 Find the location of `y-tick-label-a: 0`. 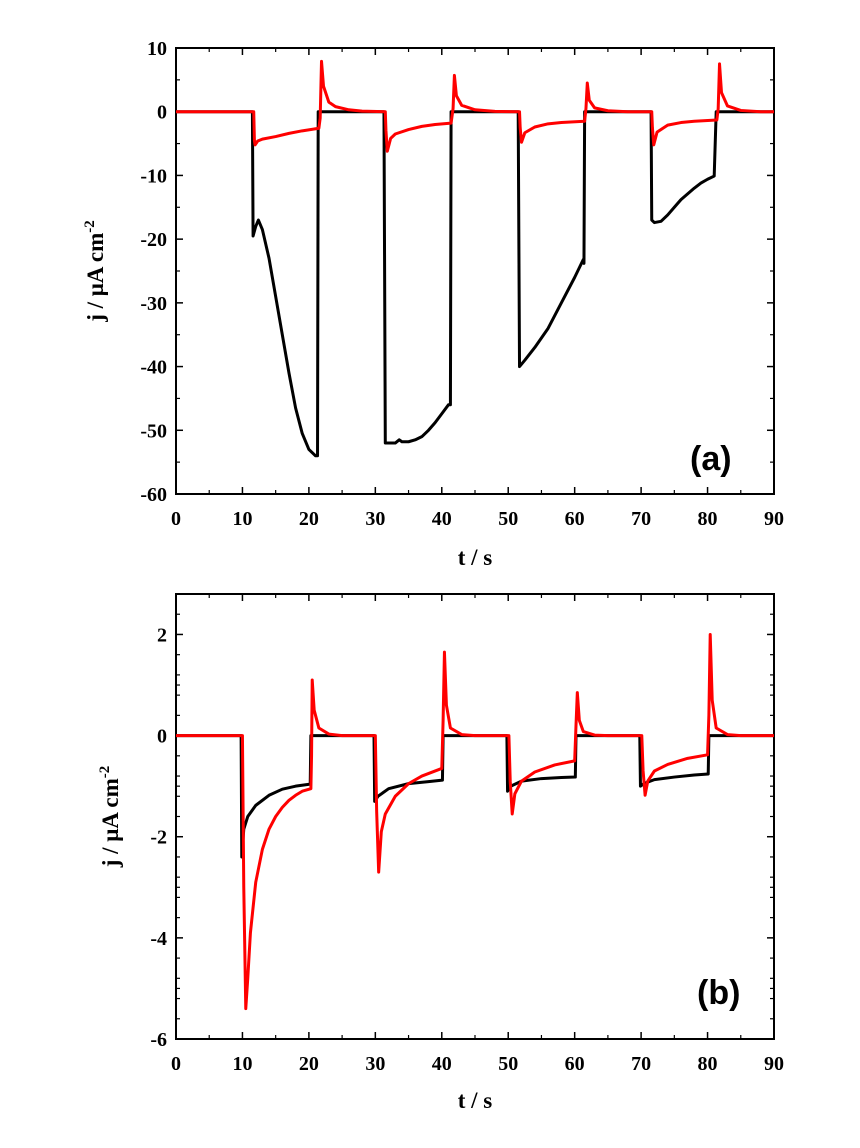

y-tick-label-a: 0 is located at coordinates (162, 113).